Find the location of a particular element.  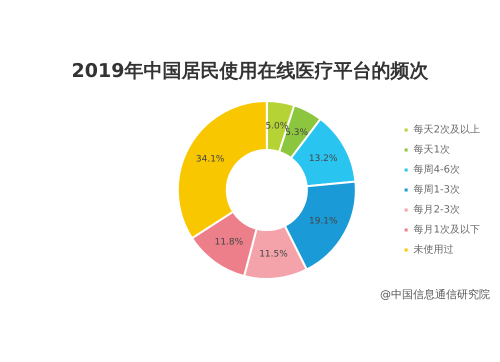

data-label: 19.1% is located at coordinates (323, 221).